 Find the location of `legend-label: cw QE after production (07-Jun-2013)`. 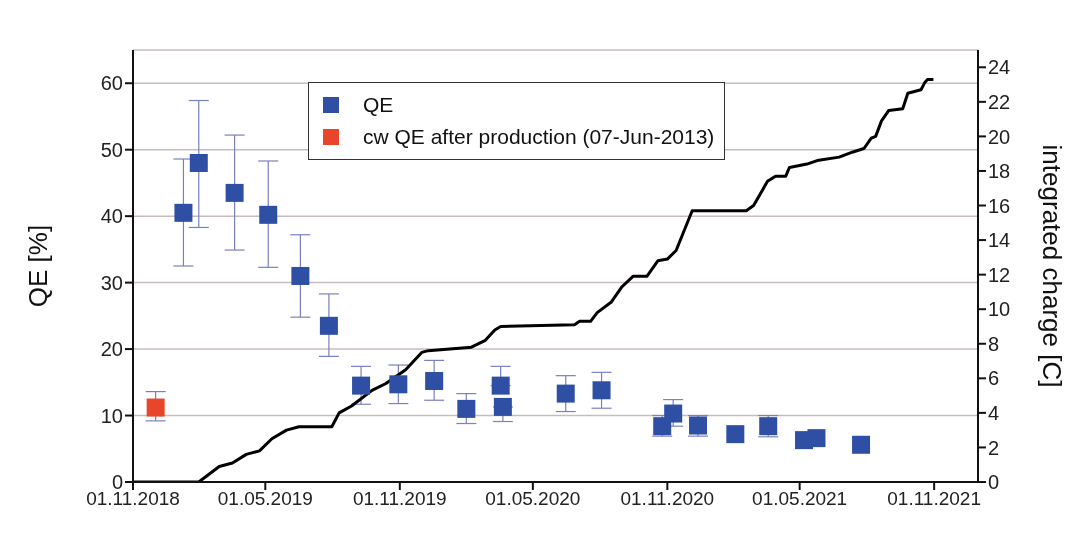

legend-label: cw QE after production (07-Jun-2013) is located at coordinates (539, 137).